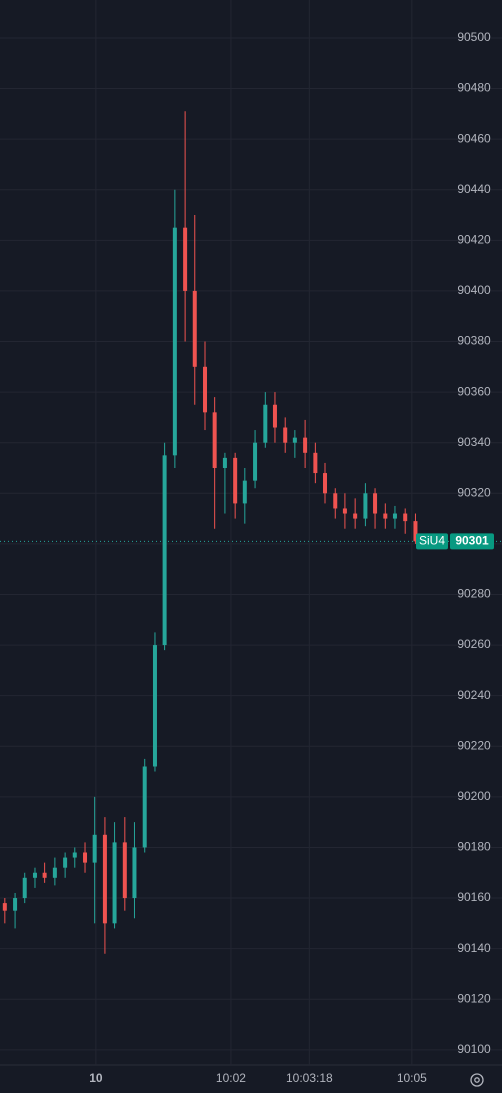 This screenshot has height=1093, width=502. What do you see at coordinates (474, 948) in the screenshot?
I see `y-tick-label: 90140` at bounding box center [474, 948].